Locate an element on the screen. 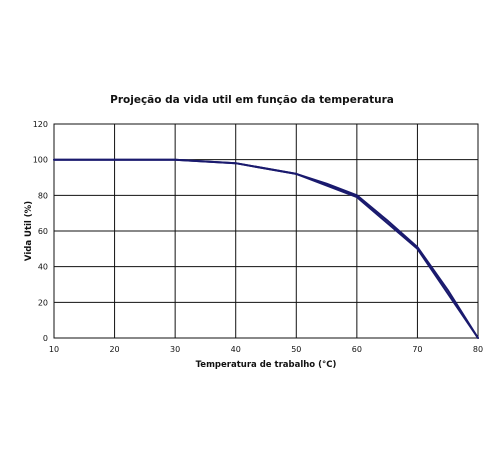 The height and width of the screenshot is (460, 500). x-tick-label: 80 is located at coordinates (478, 349).